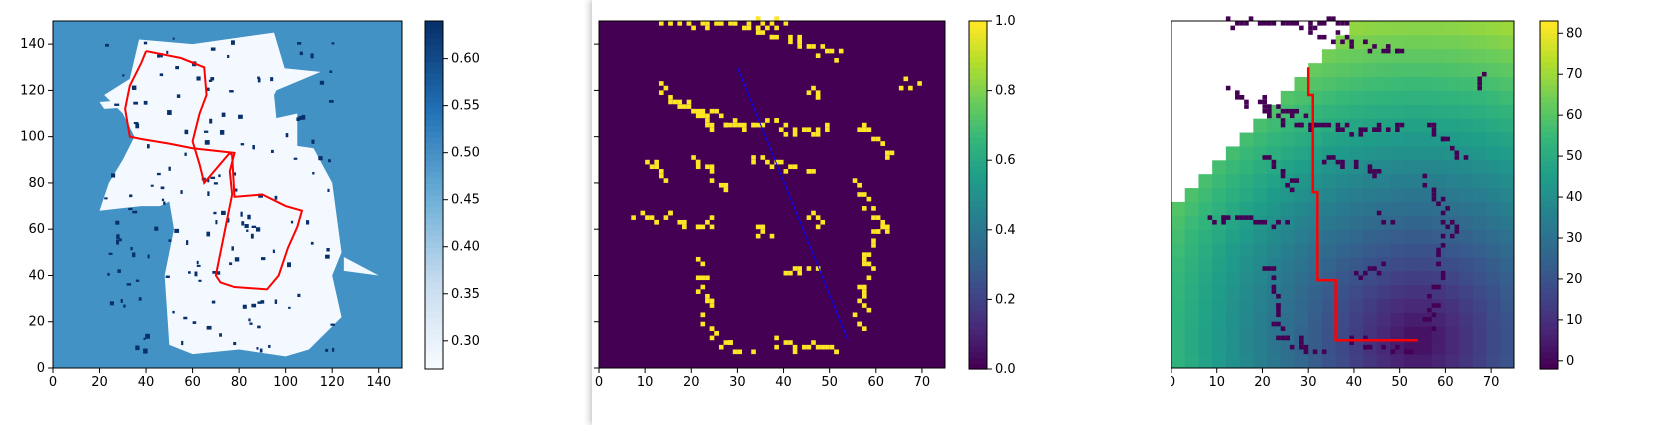  I want to click on binary-map-colorbar-frame, so click(978, 195).